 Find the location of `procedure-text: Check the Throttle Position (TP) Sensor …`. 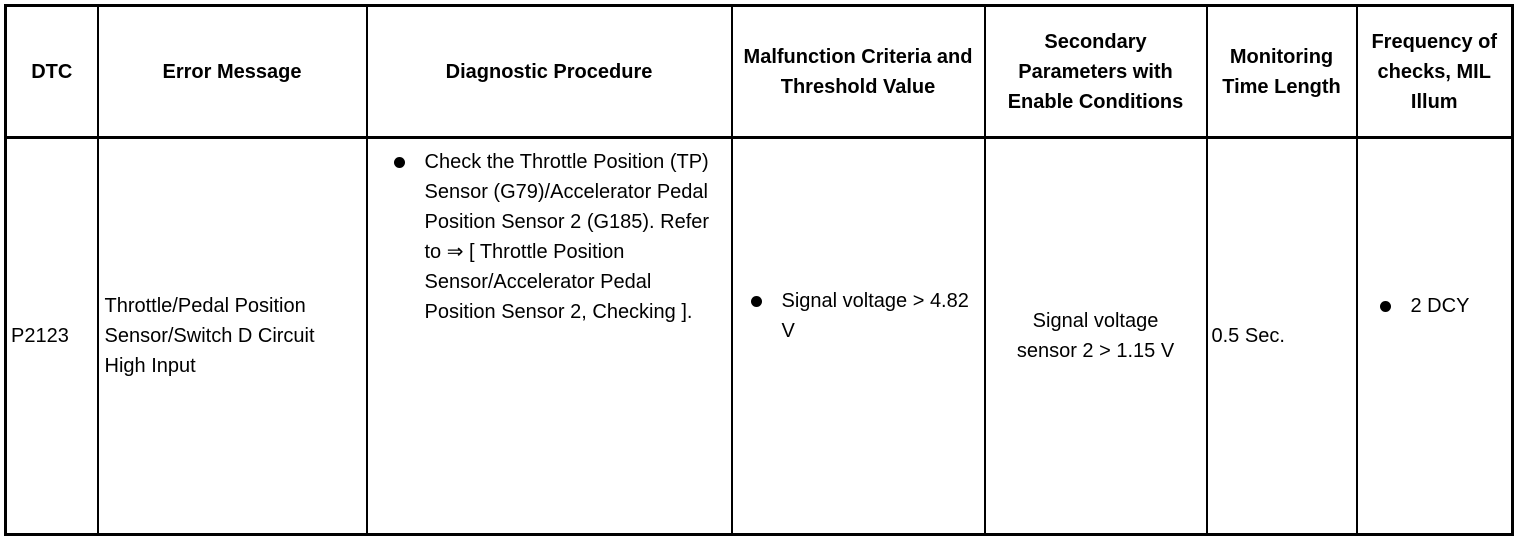

procedure-text: Check the Throttle Position (TP) Sensor … is located at coordinates (567, 207).